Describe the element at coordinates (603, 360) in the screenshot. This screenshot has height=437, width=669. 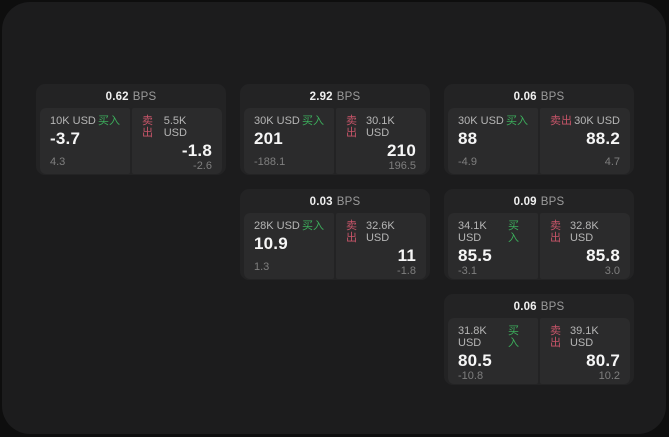
I see `sell-price: 80.7` at that location.